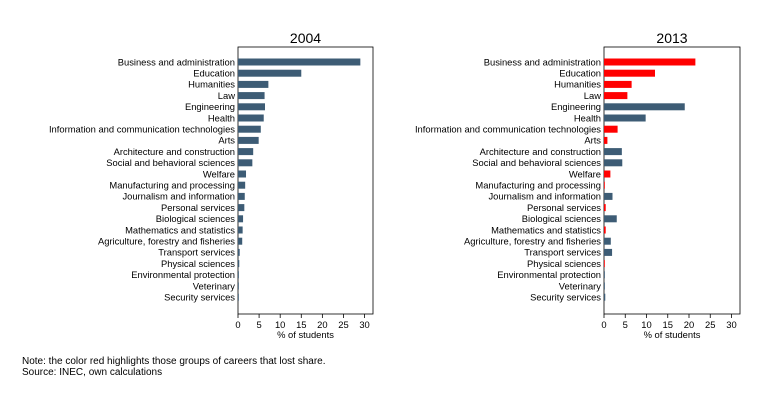  Describe the element at coordinates (176, 61) in the screenshot. I see `category-label: Business and administration` at that location.